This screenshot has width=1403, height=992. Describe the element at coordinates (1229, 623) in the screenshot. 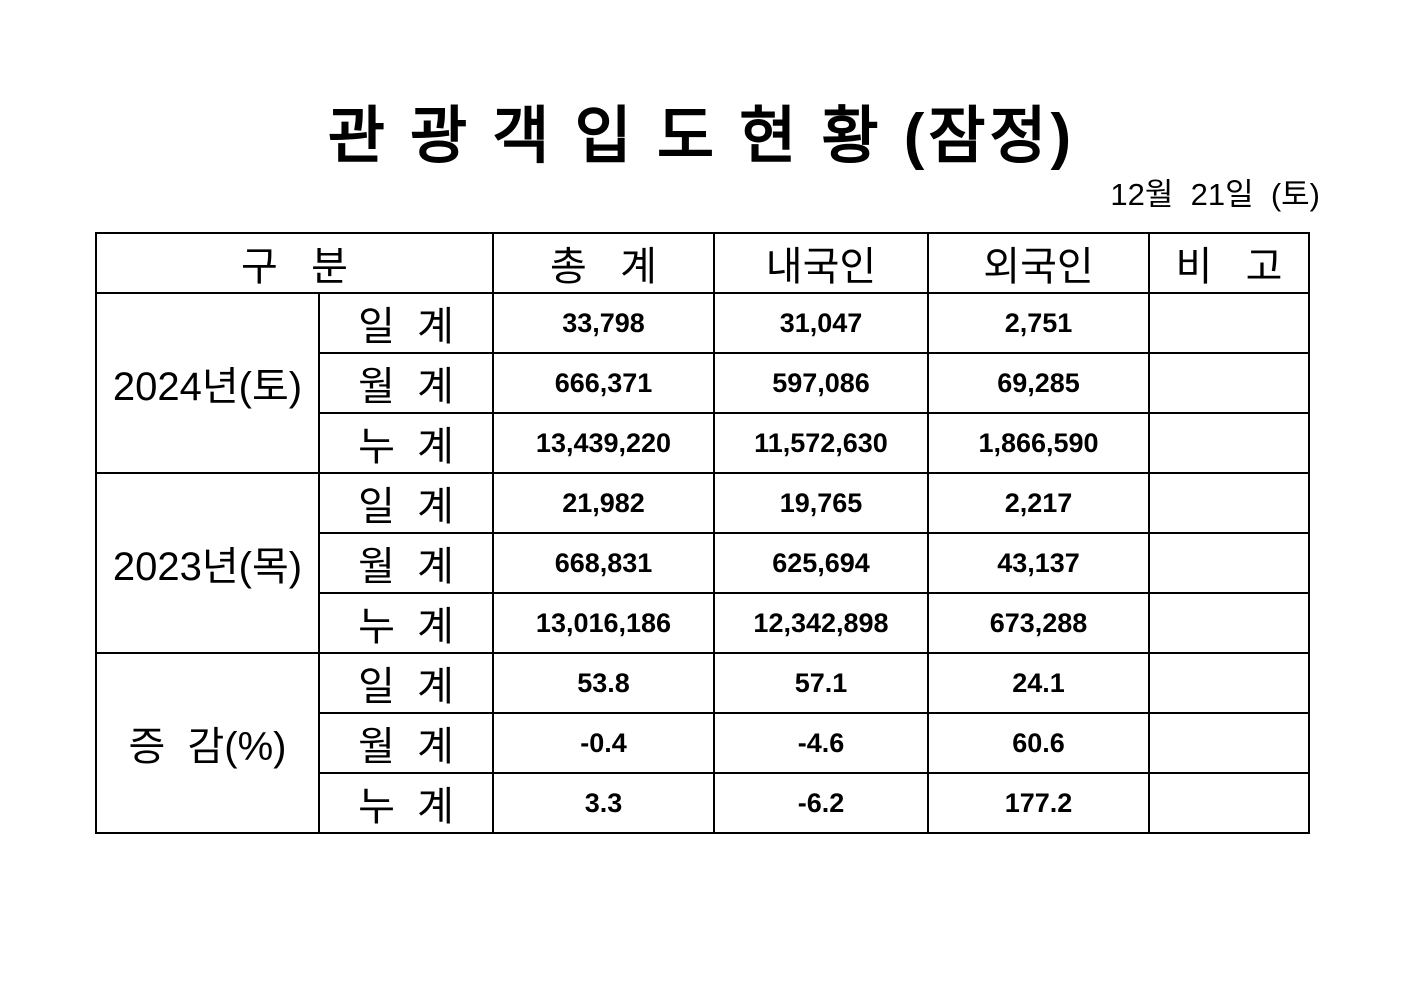

I see `cell-2023-cumulative-remarks` at that location.